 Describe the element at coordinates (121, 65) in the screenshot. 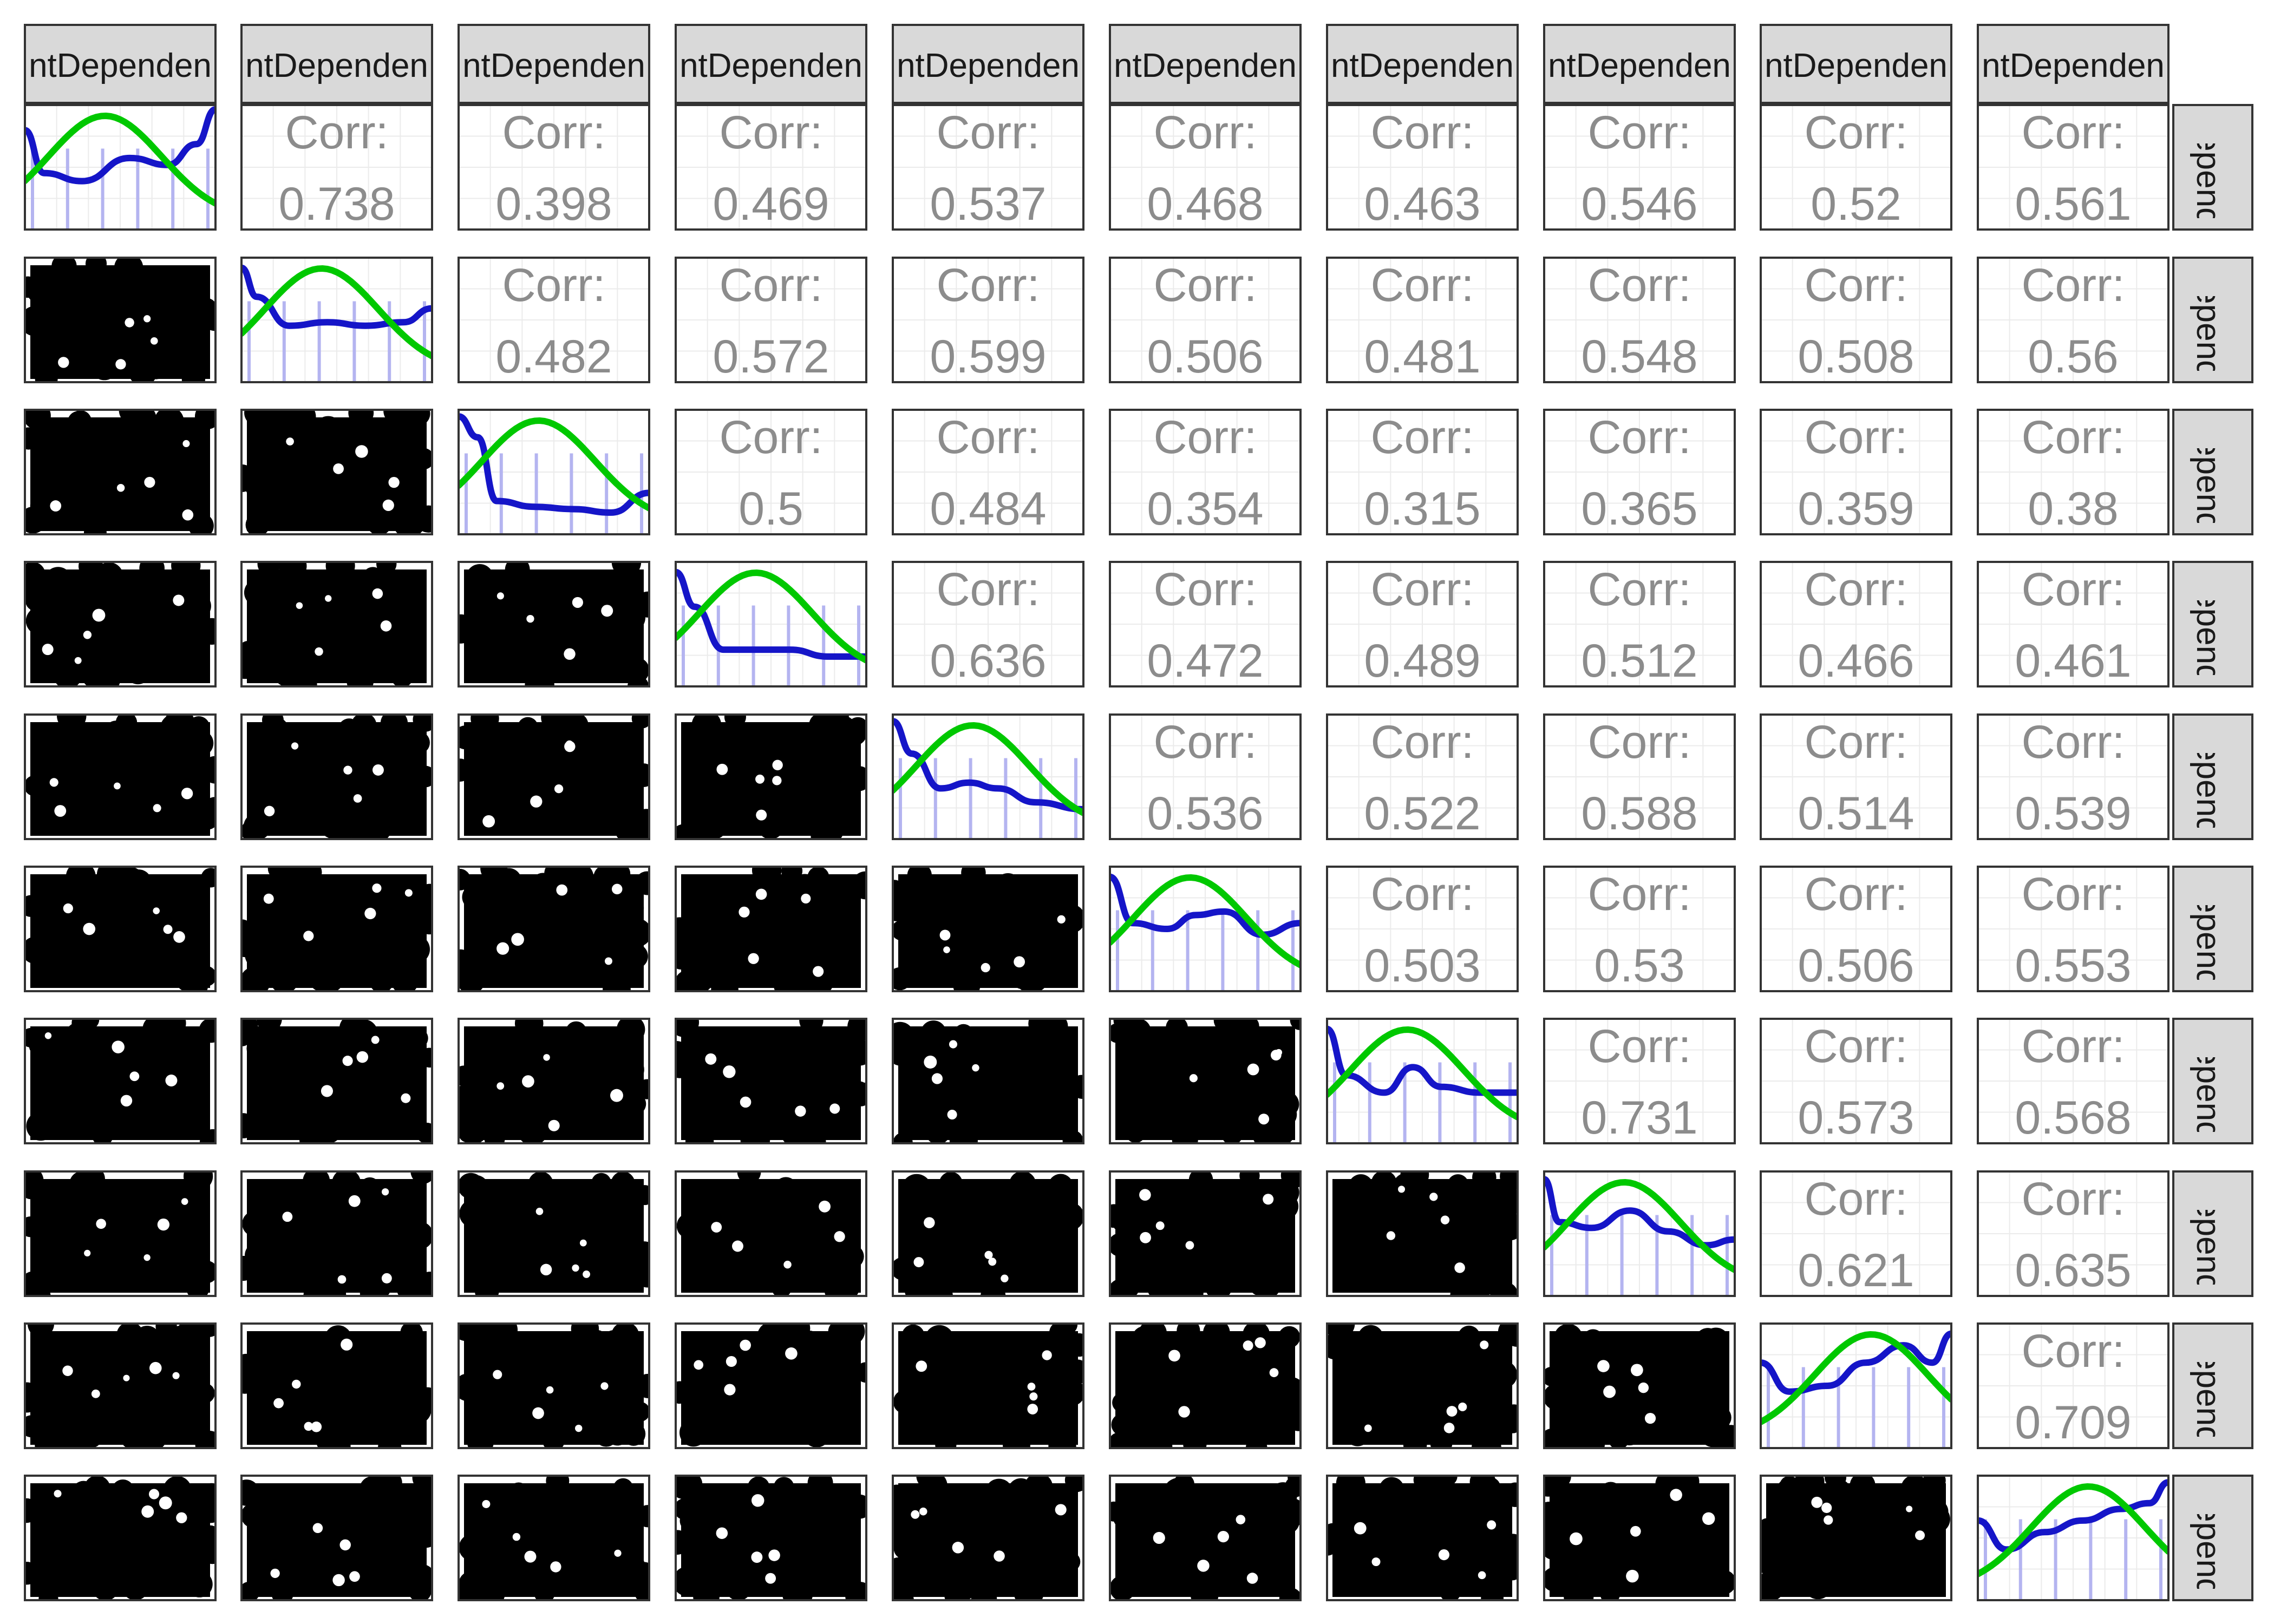

I see `column-strip-label: ntDependen` at that location.